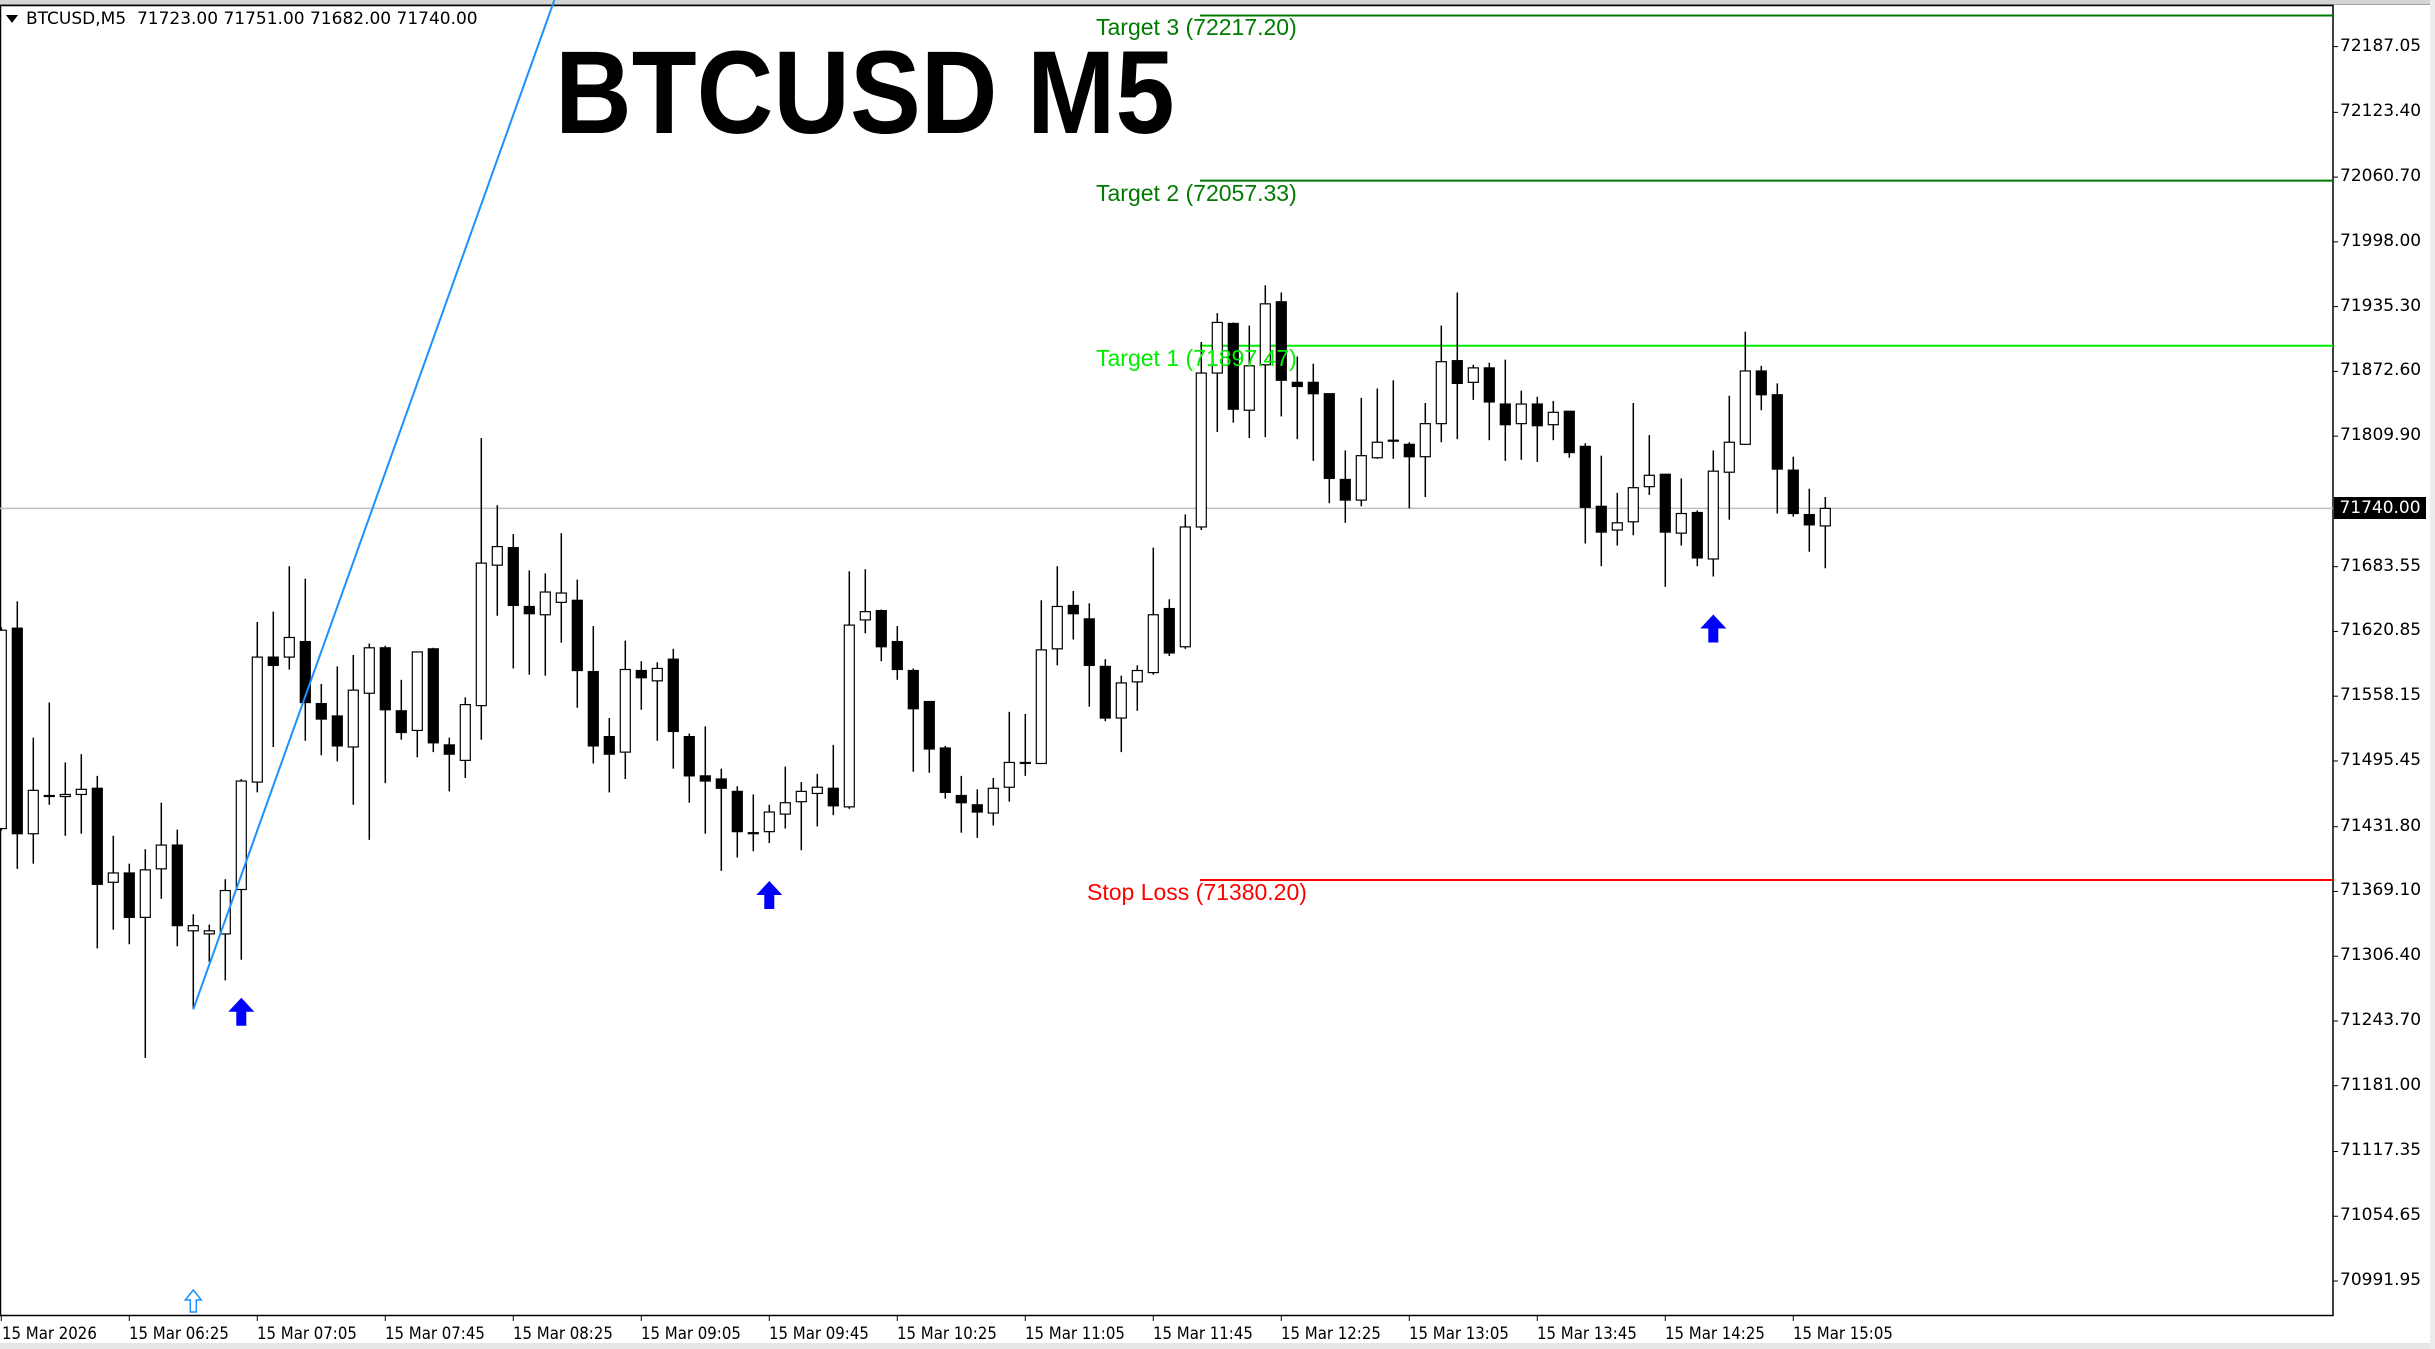 The width and height of the screenshot is (2435, 1349). Describe the element at coordinates (2381, 1215) in the screenshot. I see `price-tick-label: 71054.65` at that location.